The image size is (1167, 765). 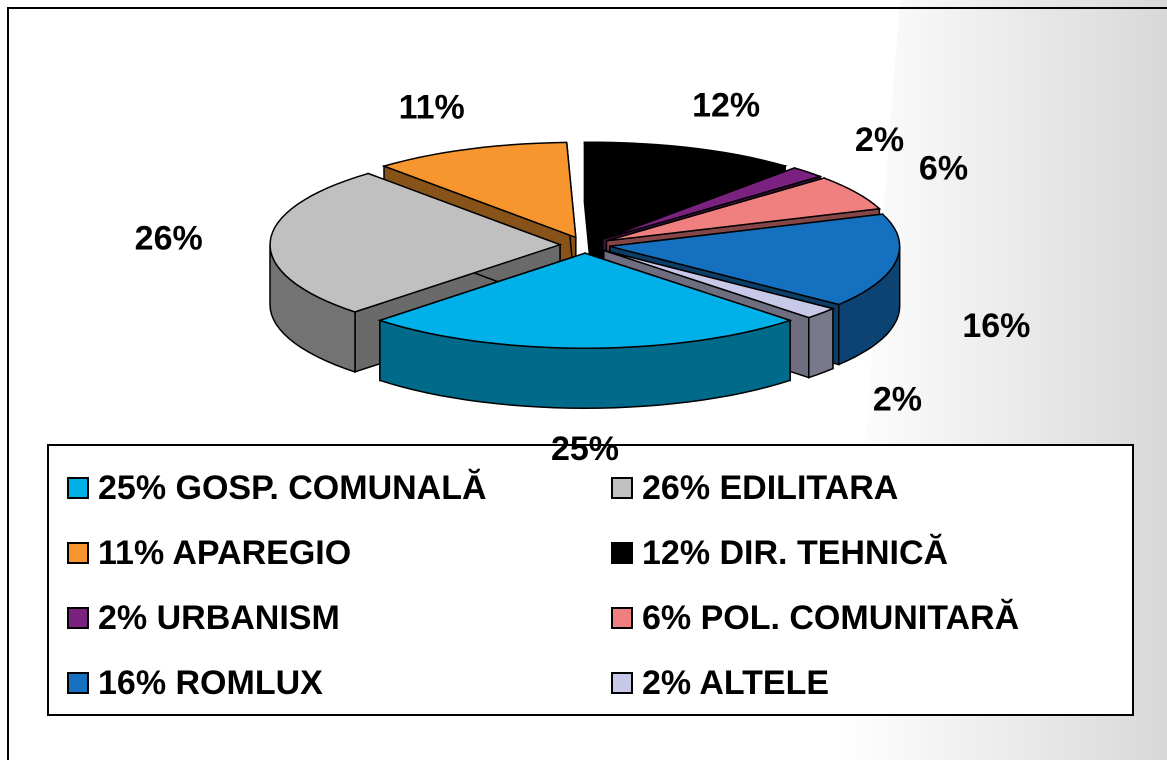 I want to click on legend-label: 12% DIR. TEHNICĂ, so click(x=795, y=553).